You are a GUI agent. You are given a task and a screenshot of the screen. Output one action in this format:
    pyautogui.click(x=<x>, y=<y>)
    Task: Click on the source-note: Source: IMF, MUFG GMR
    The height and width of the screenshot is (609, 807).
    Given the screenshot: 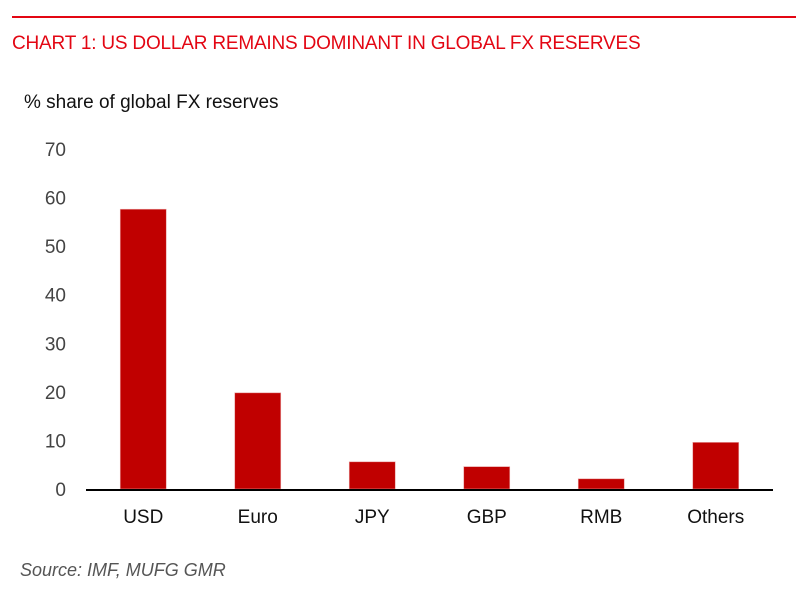 What is the action you would take?
    pyautogui.click(x=123, y=570)
    